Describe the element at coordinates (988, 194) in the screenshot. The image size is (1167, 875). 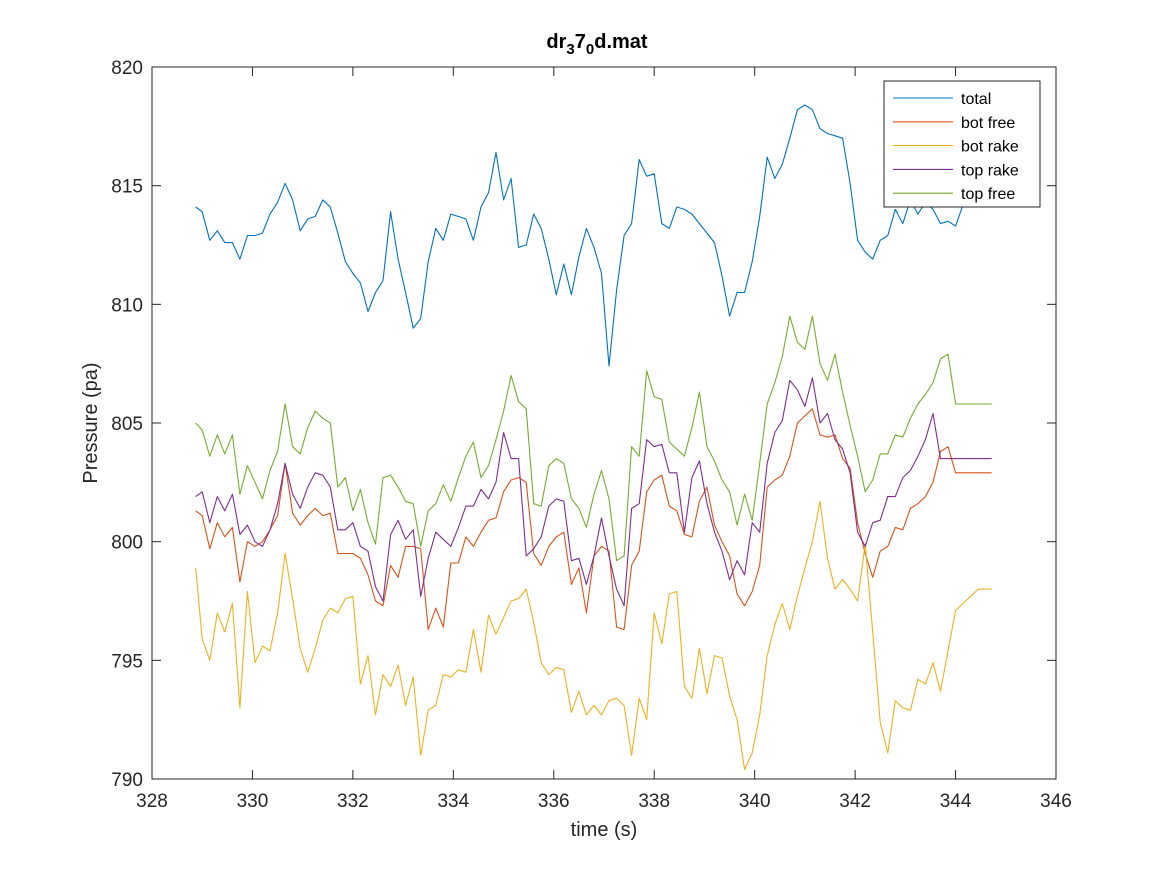
I see `legend-label-top-free: top free` at that location.